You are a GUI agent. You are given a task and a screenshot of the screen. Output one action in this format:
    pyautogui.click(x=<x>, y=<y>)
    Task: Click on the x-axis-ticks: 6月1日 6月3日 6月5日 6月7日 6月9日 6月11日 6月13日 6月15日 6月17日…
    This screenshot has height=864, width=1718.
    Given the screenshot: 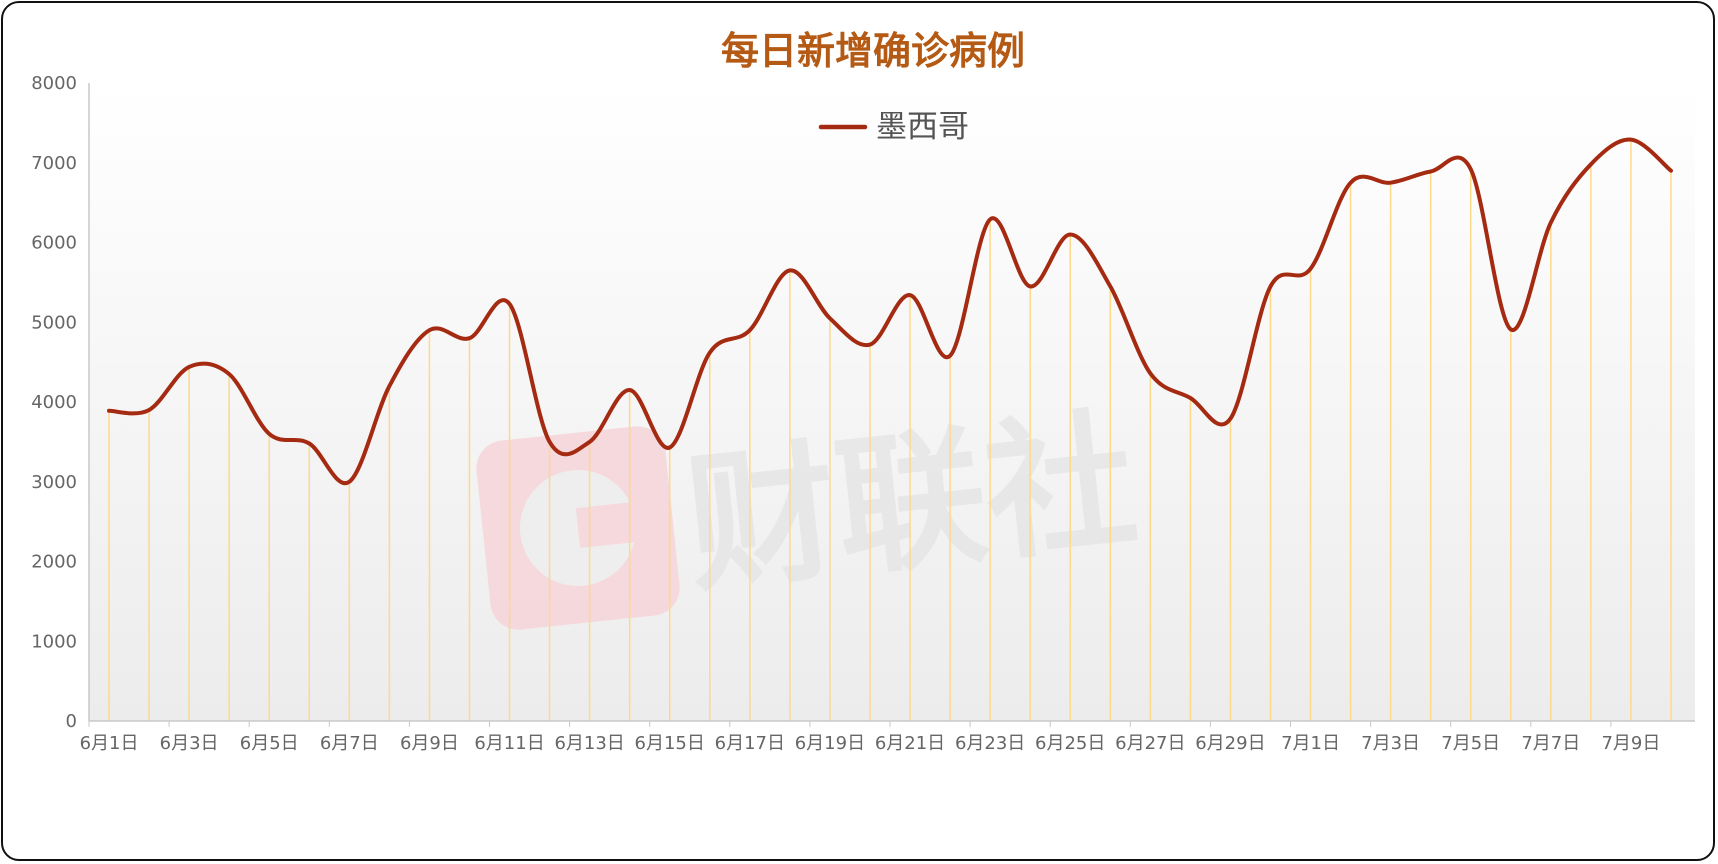 What is the action you would take?
    pyautogui.click(x=870, y=737)
    